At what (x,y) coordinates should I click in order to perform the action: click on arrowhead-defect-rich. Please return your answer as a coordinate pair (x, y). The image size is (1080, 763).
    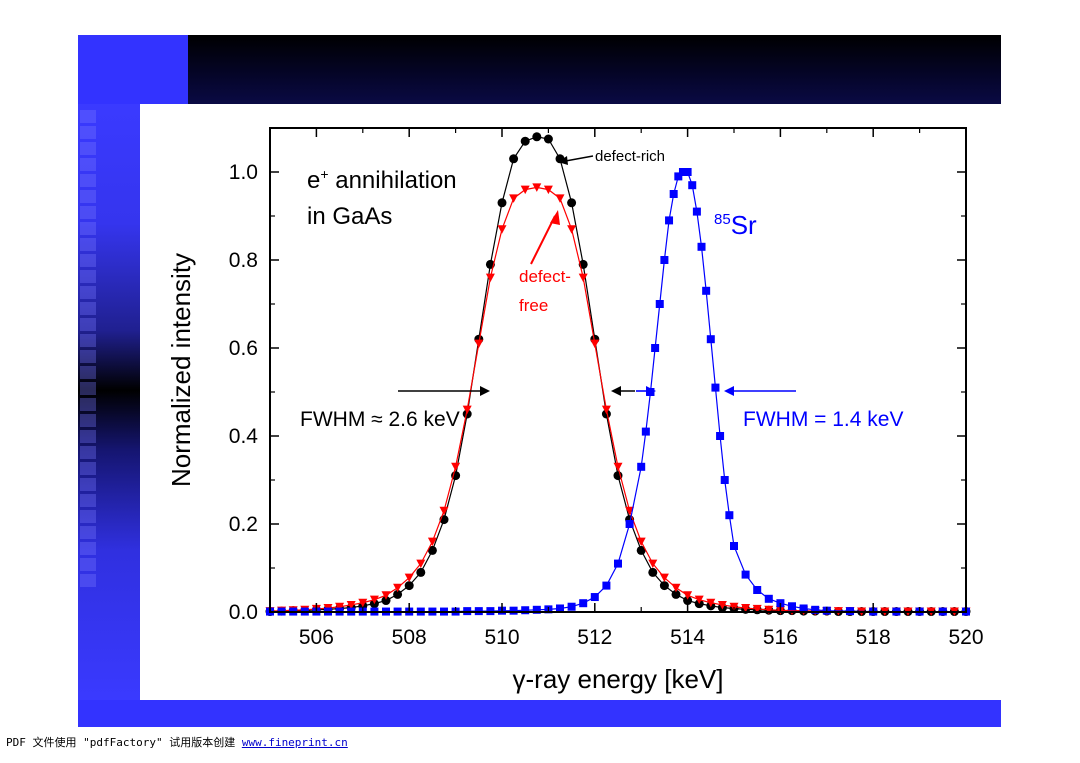
    Looking at the image, I should click on (563, 160).